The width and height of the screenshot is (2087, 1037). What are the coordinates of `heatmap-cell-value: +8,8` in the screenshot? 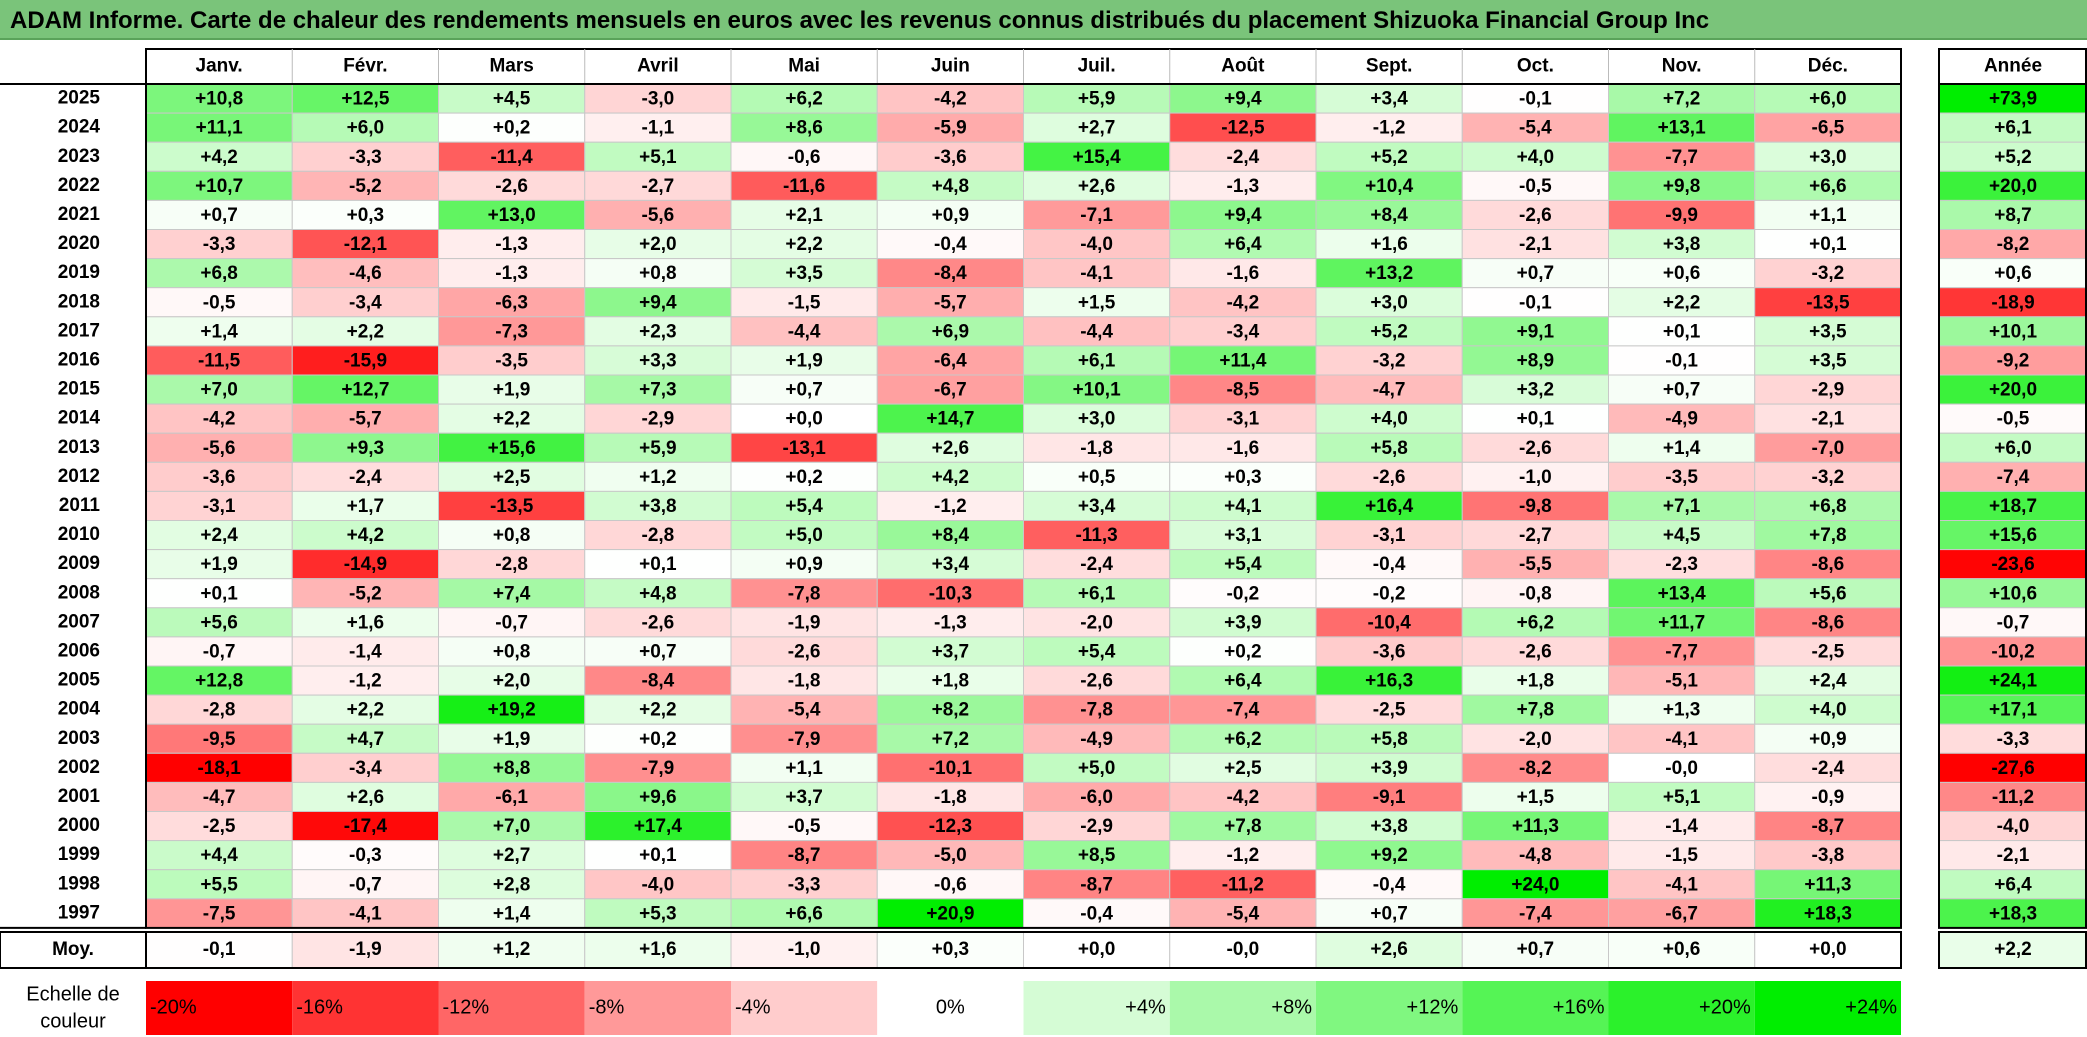 It's located at (512, 768).